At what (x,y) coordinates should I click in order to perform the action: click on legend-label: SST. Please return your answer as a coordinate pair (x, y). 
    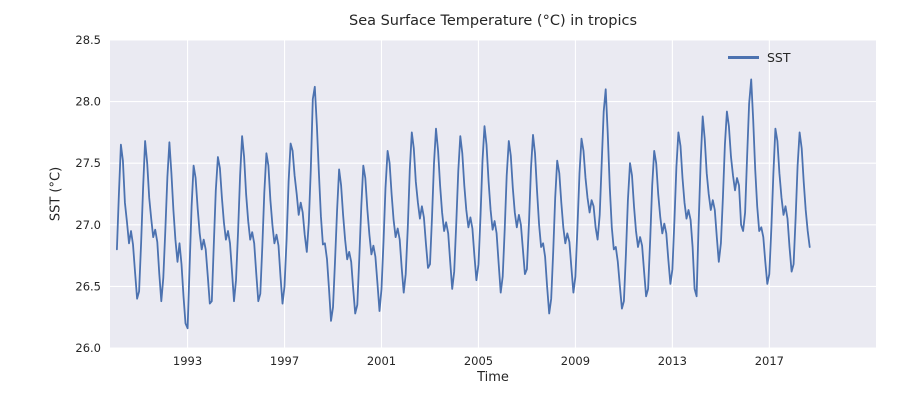
    Looking at the image, I should click on (779, 57).